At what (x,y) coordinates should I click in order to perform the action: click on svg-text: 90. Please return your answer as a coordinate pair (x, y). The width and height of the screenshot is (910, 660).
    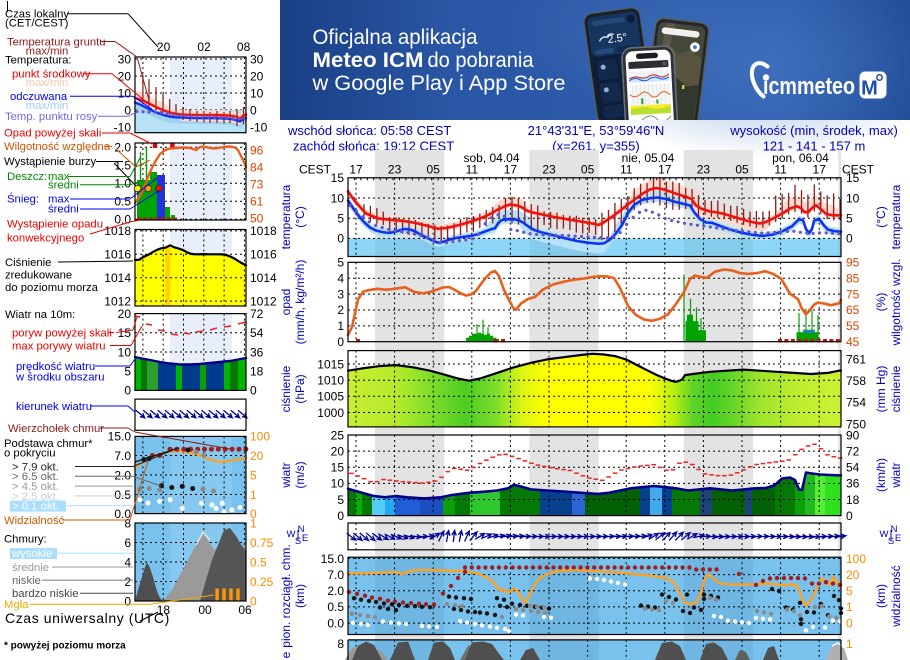
    Looking at the image, I should click on (853, 435).